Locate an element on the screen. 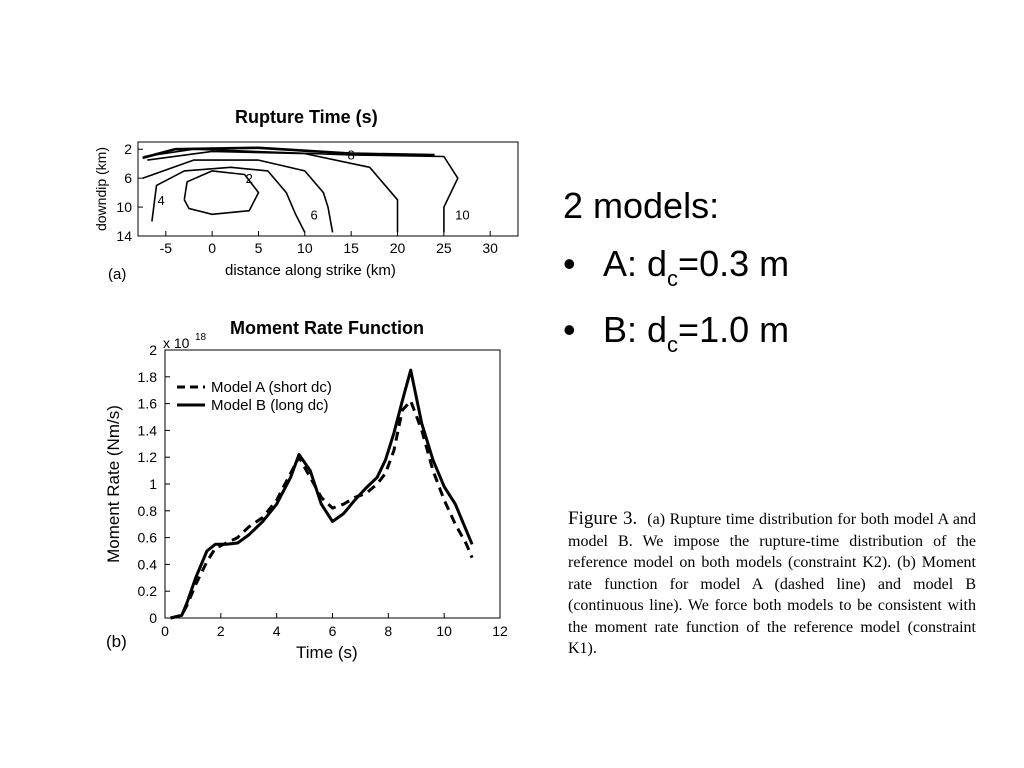 This screenshot has height=768, width=1024. model-b-prefix: B: d is located at coordinates (635, 329).